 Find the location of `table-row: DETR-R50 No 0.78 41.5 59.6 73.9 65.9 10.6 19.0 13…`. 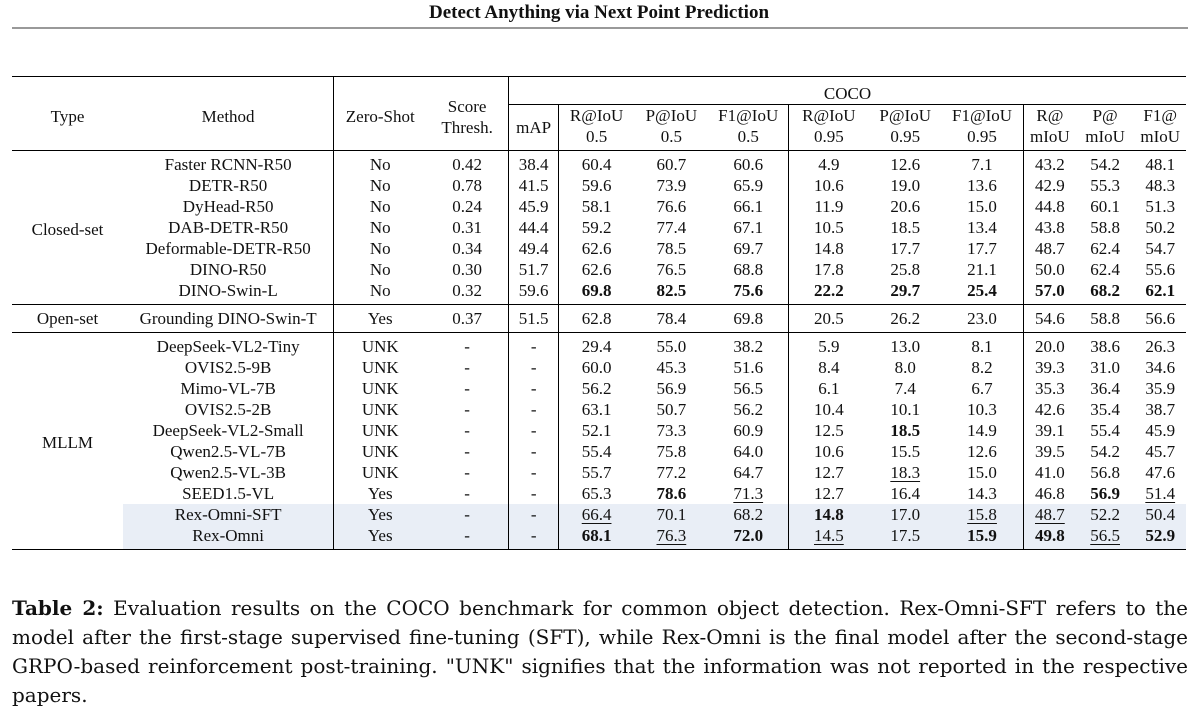

table-row: DETR-R50 No 0.78 41.5 59.6 73.9 65.9 10.6 19.0 13… is located at coordinates (599, 185).